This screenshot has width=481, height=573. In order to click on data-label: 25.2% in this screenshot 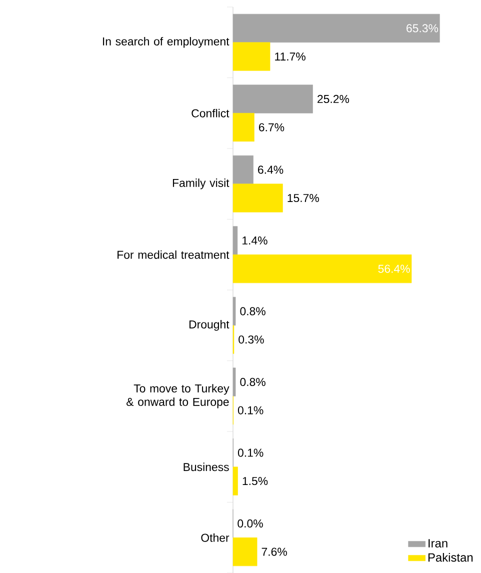, I will do `click(334, 99)`.